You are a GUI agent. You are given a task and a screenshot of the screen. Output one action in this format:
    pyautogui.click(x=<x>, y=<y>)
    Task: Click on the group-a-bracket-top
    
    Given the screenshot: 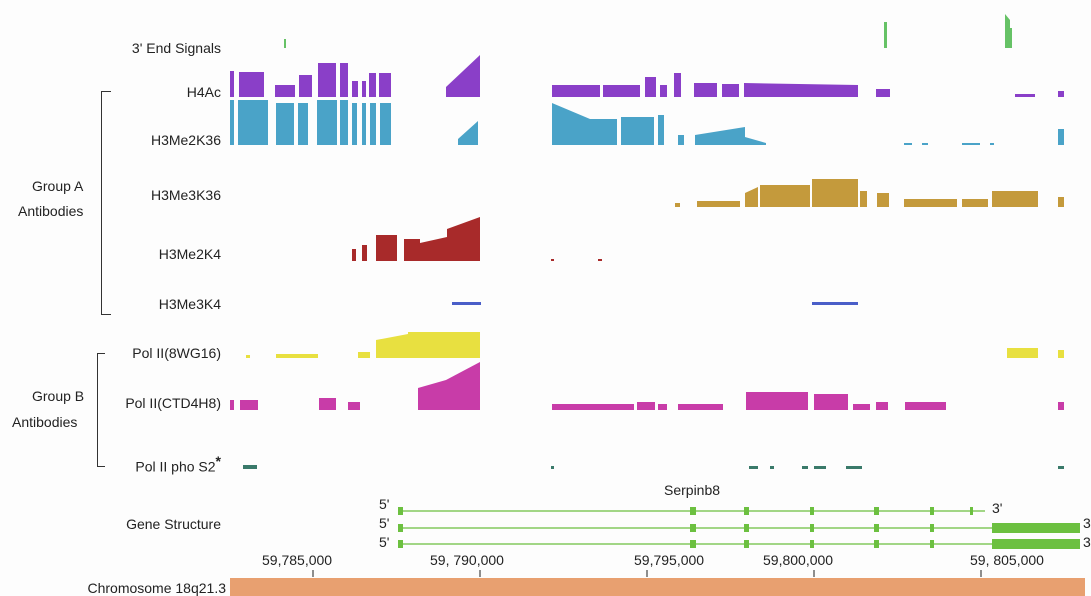 What is the action you would take?
    pyautogui.click(x=106, y=91)
    